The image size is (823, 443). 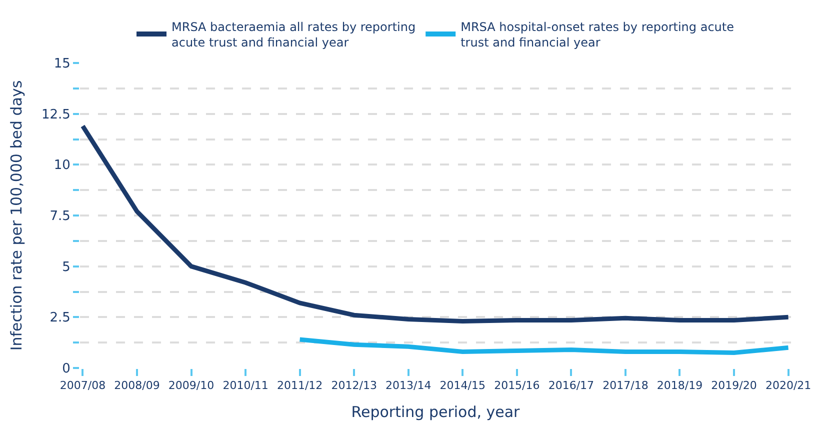 I want to click on x-tick-label: 2011/12, so click(x=299, y=385).